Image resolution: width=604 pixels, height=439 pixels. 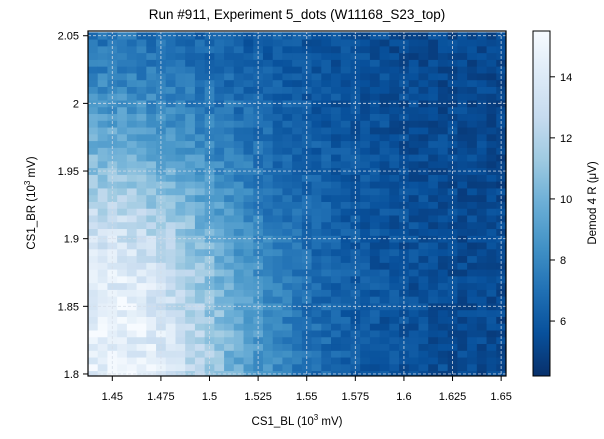 I want to click on x-tick-label: 1.475, so click(x=161, y=397).